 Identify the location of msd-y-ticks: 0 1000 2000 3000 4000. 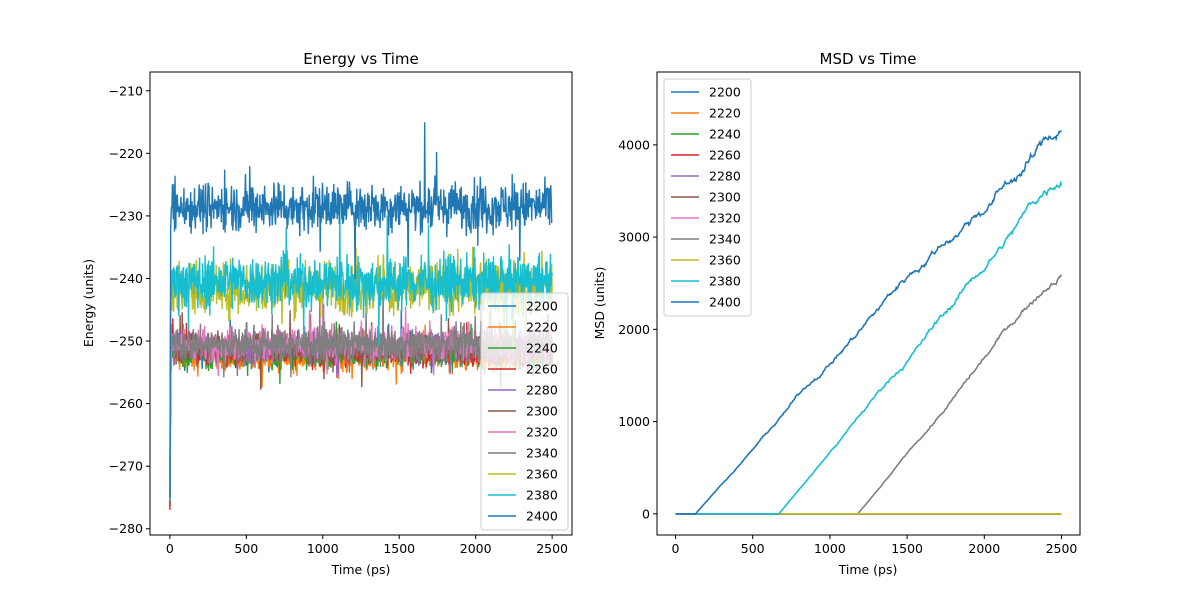
(637, 329).